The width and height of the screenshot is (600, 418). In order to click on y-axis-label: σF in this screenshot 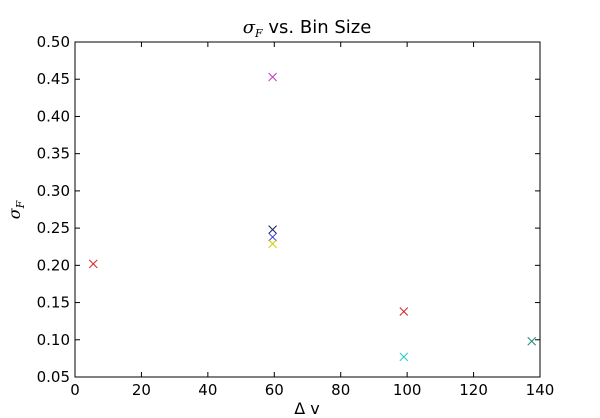, I will do `click(16, 209)`.